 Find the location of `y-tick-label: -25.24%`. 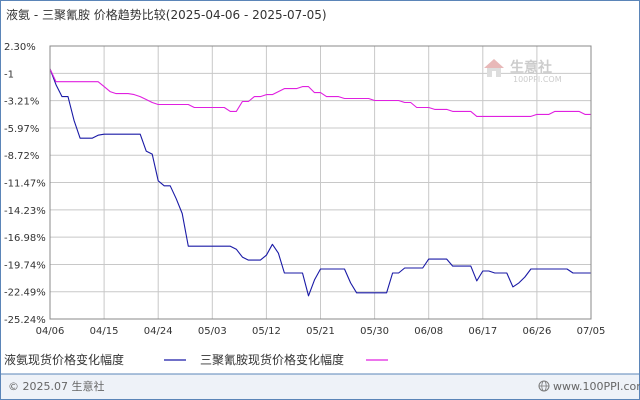

y-tick-label: -25.24% is located at coordinates (25, 320).